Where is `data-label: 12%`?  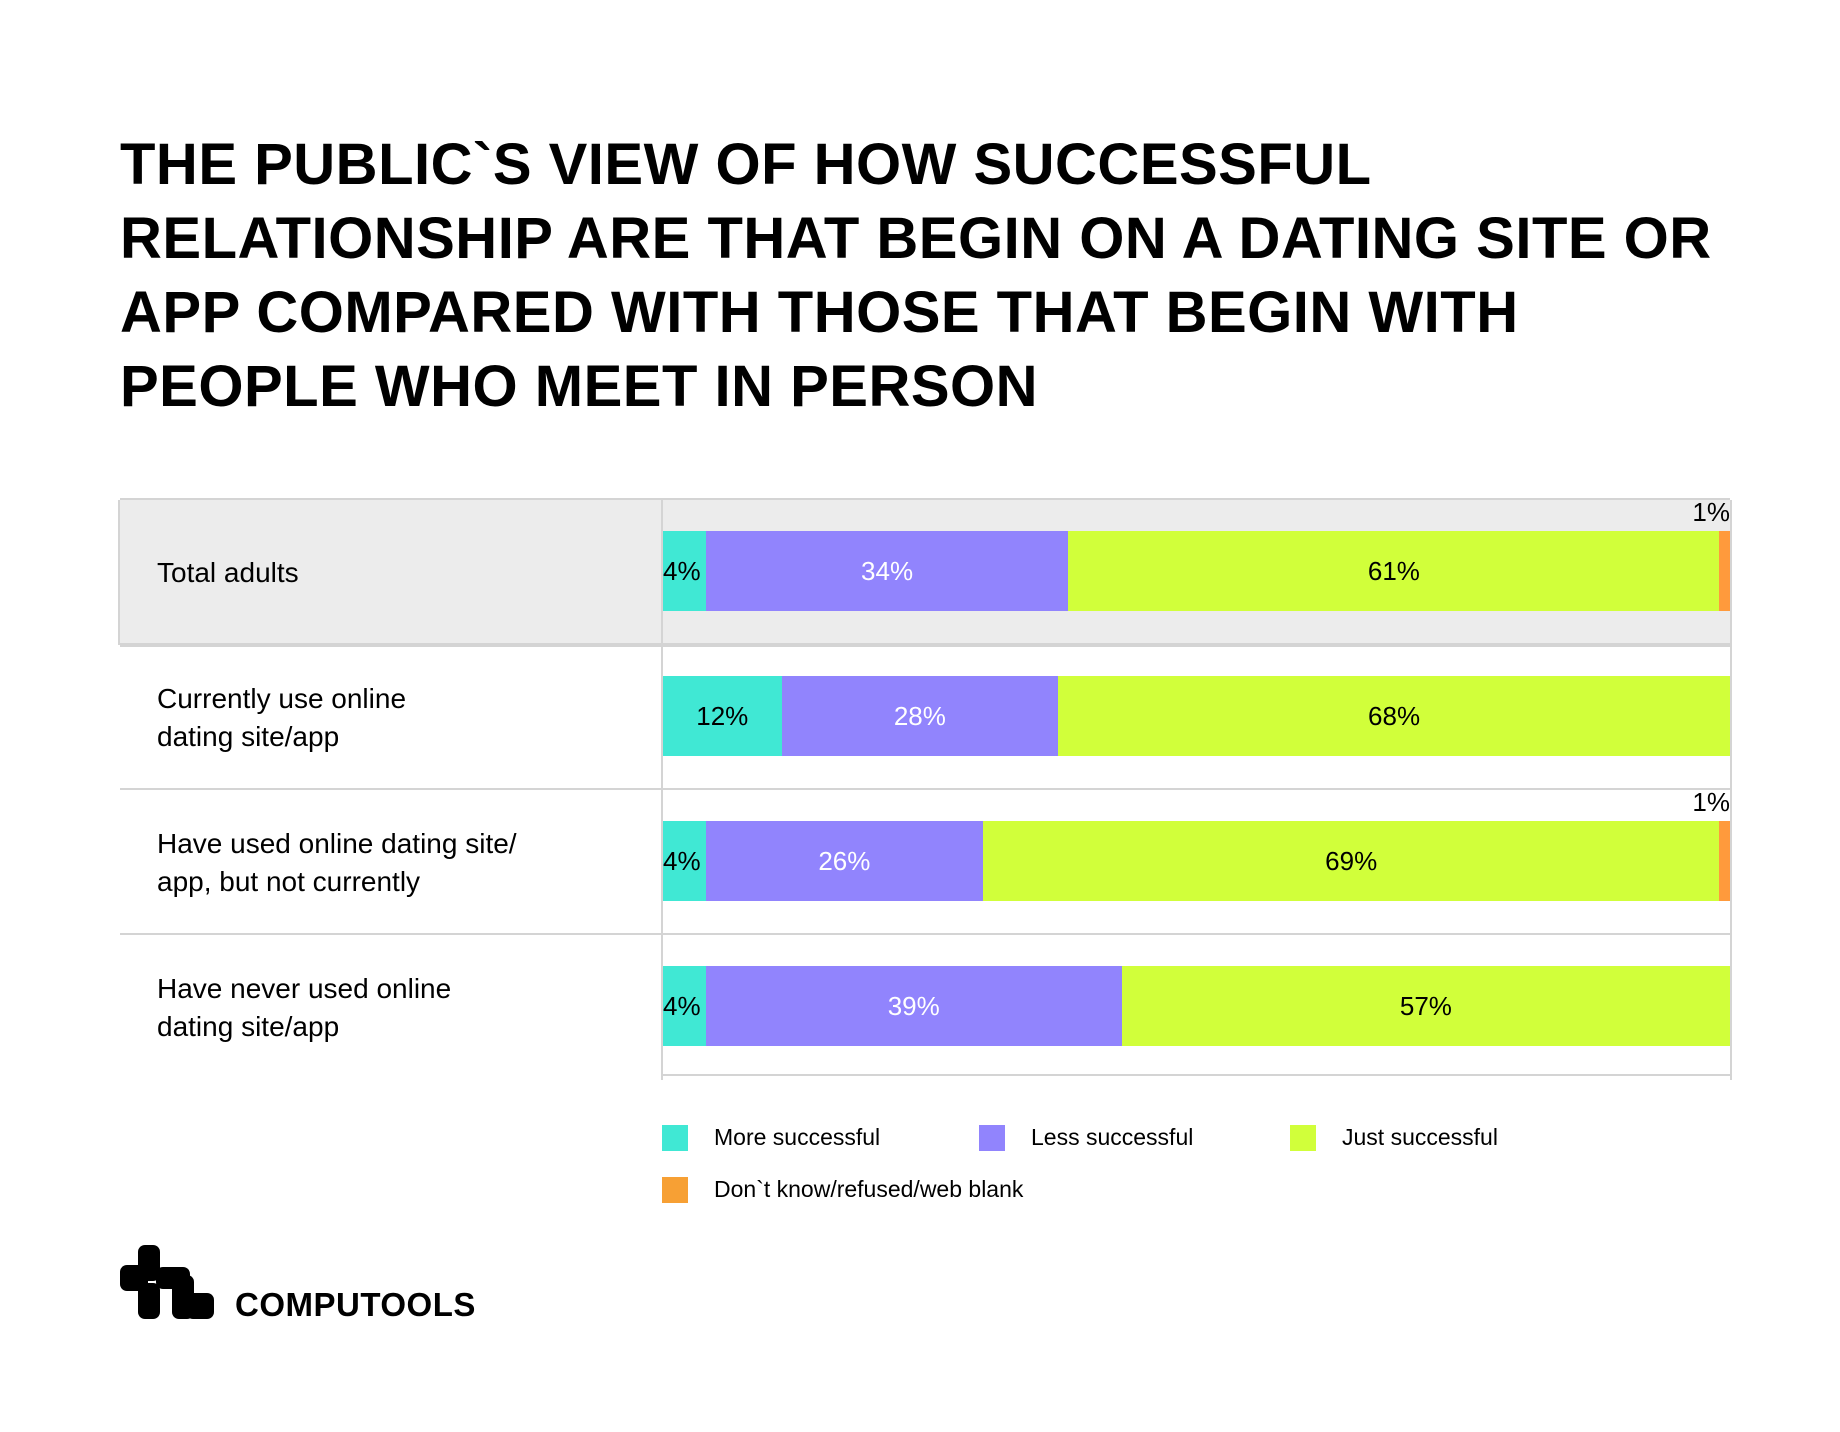
data-label: 12% is located at coordinates (722, 715).